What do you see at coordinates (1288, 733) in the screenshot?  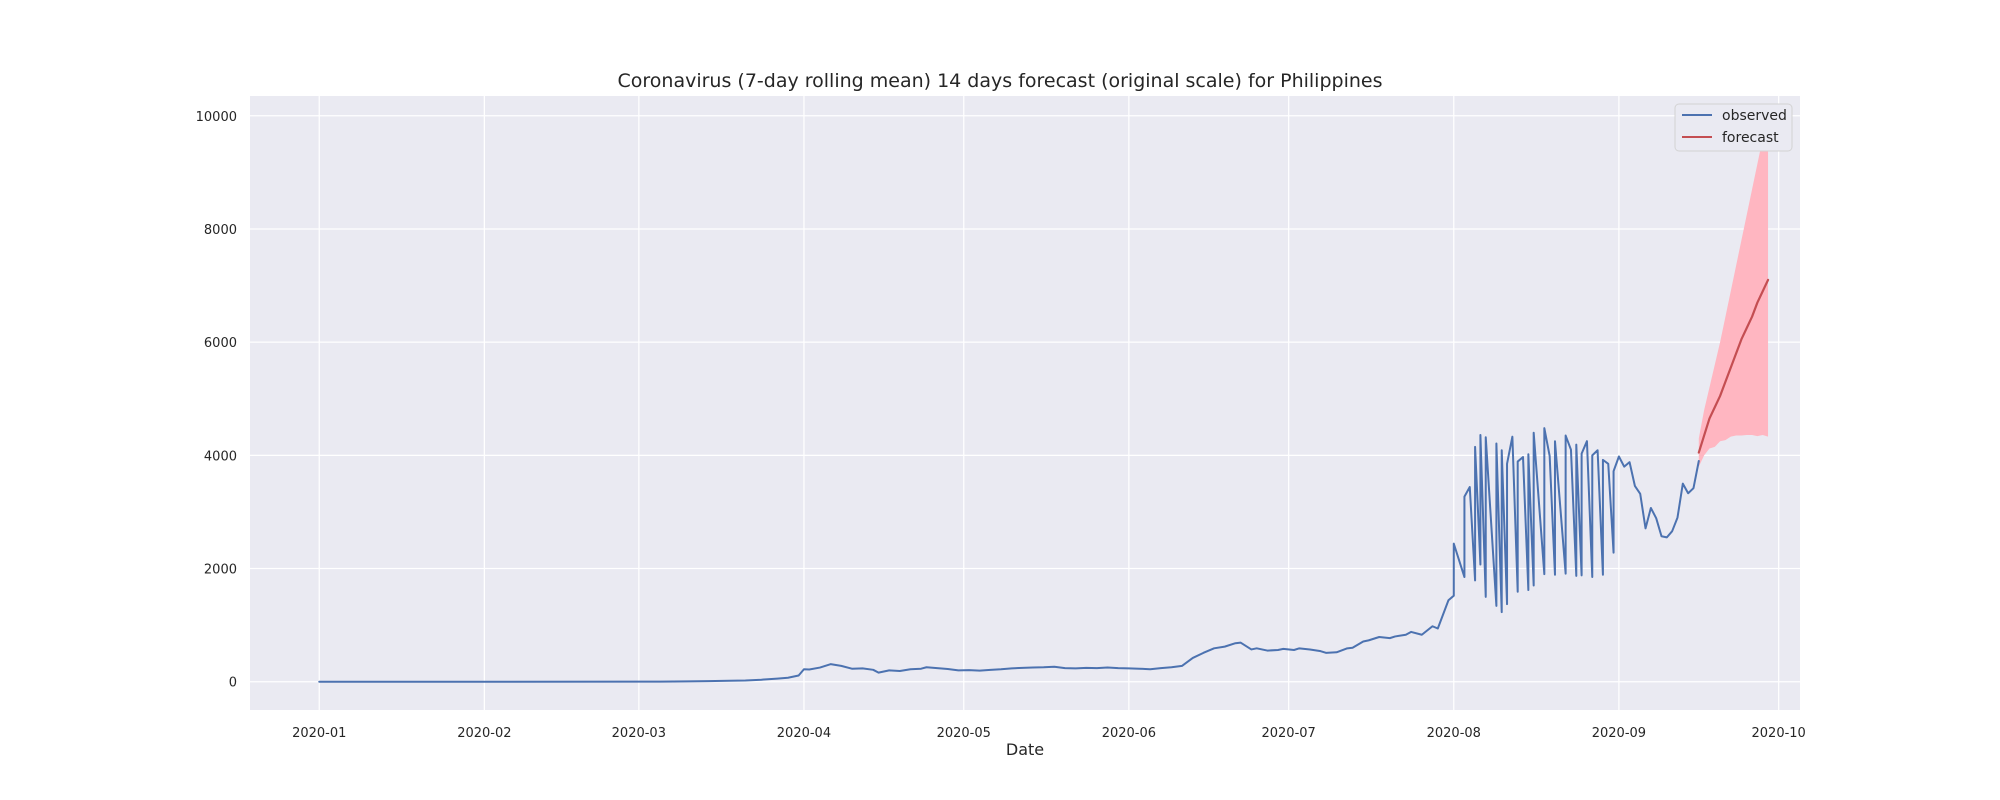 I see `x-tick-label: 2020-07` at bounding box center [1288, 733].